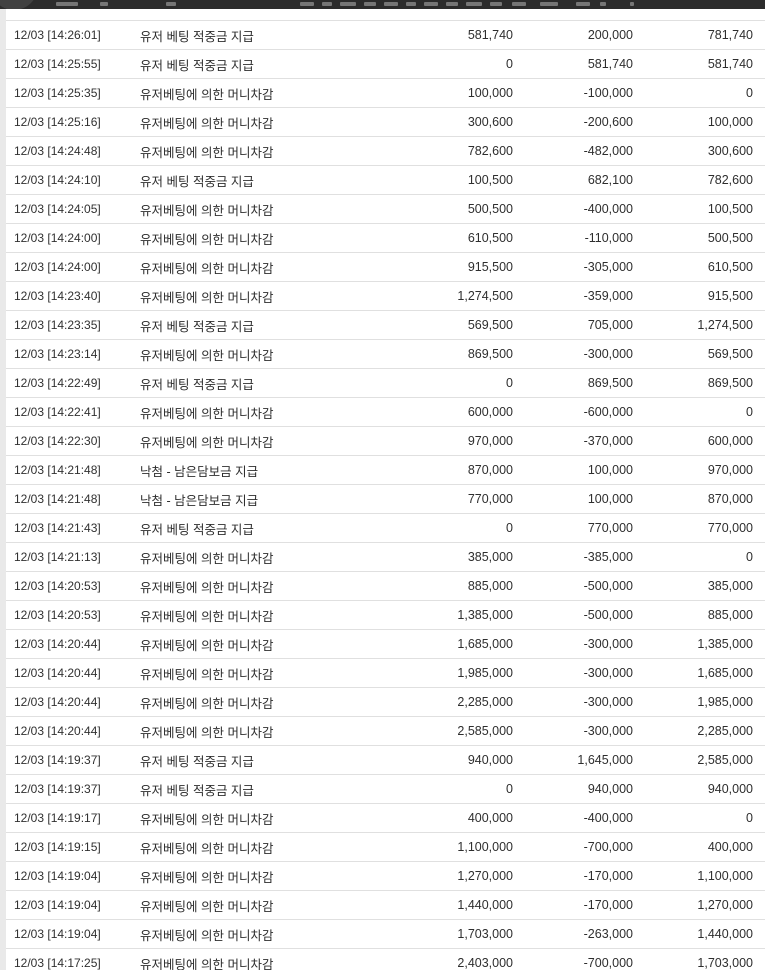 The height and width of the screenshot is (970, 765). What do you see at coordinates (199, 500) in the screenshot?
I see `transaction-description: 낙첨 - 남은담보금 지급` at bounding box center [199, 500].